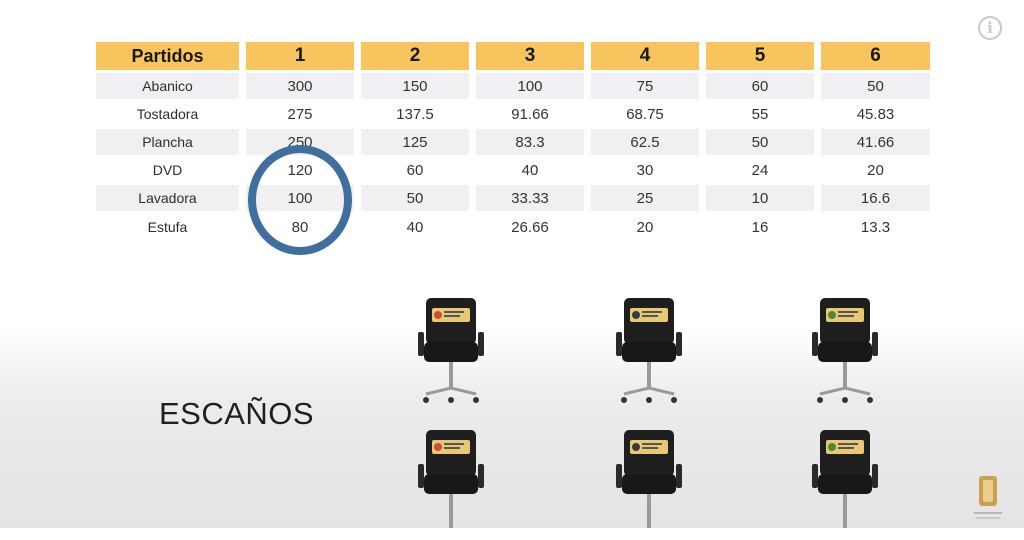 Image resolution: width=1024 pixels, height=540 pixels. I want to click on table-cell: 275, so click(300, 114).